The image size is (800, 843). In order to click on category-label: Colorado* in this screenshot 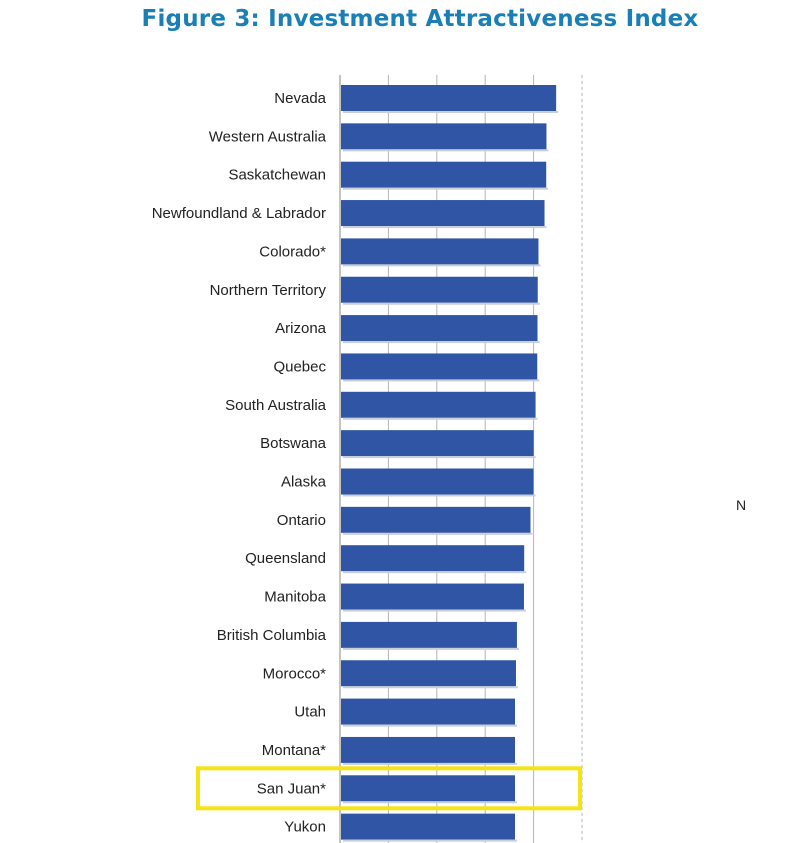, I will do `click(292, 251)`.